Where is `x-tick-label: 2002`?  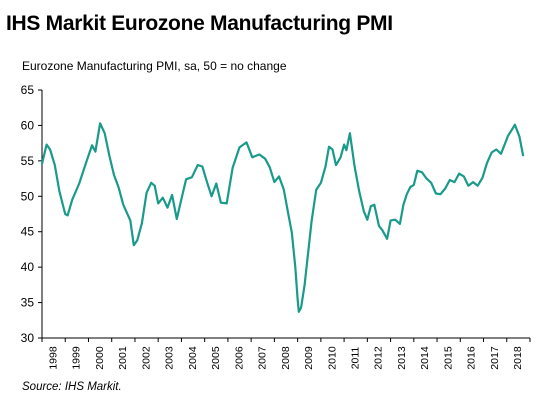 x-tick-label: 2002 is located at coordinates (146, 358).